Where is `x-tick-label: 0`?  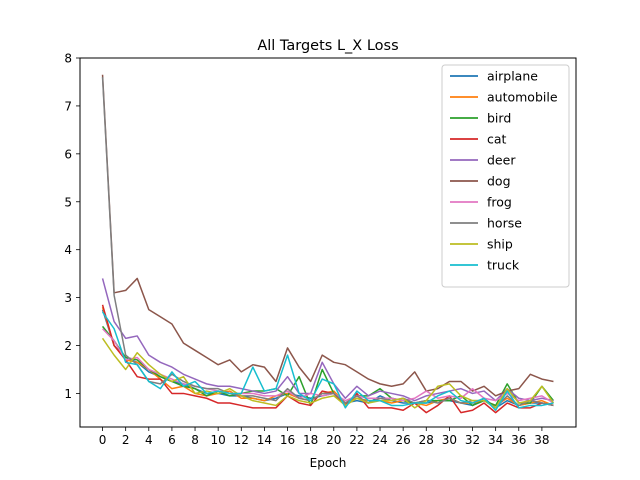
x-tick-label: 0 is located at coordinates (103, 440).